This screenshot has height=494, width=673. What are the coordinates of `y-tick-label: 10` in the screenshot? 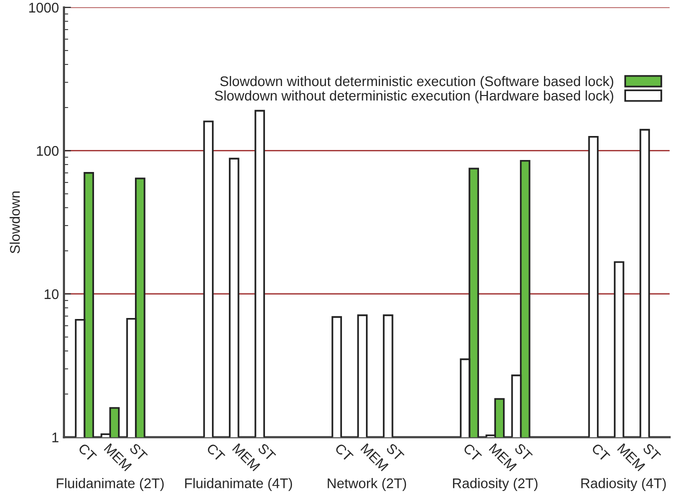 It's located at (51, 294).